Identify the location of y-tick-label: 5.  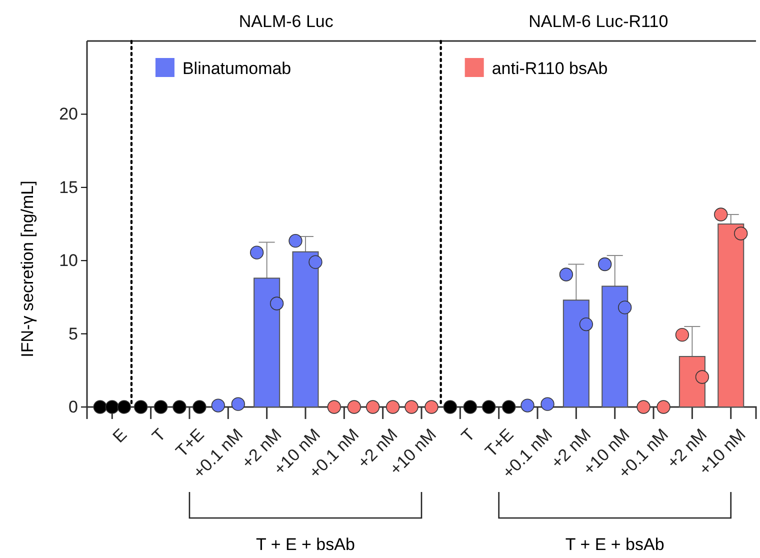
(73, 334).